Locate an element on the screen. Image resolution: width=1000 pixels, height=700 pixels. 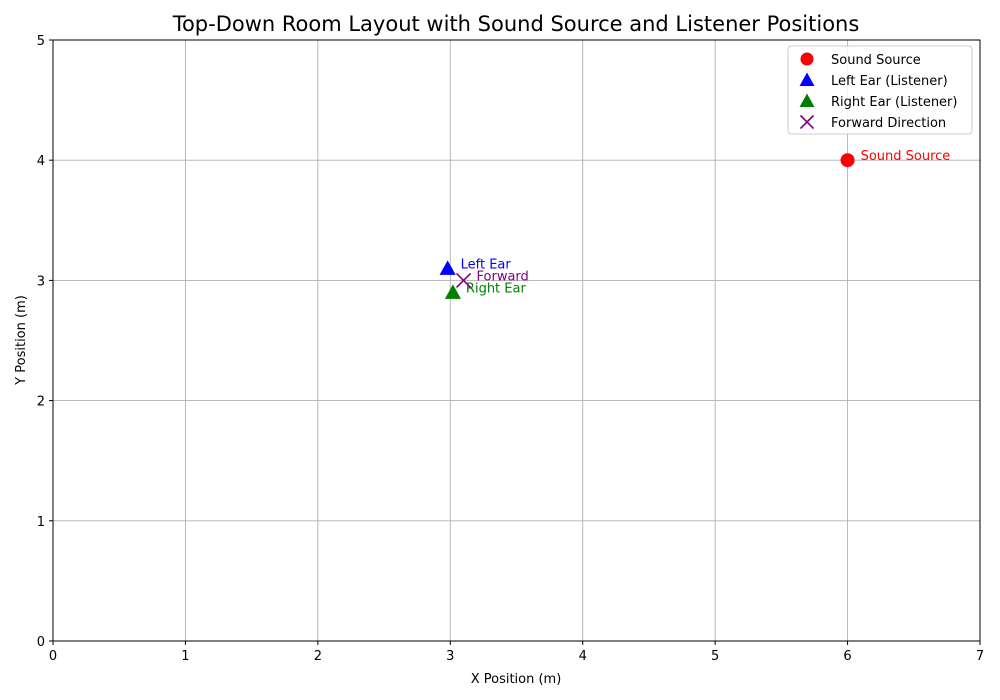
x-axis-label: X Position (m) is located at coordinates (516, 679).